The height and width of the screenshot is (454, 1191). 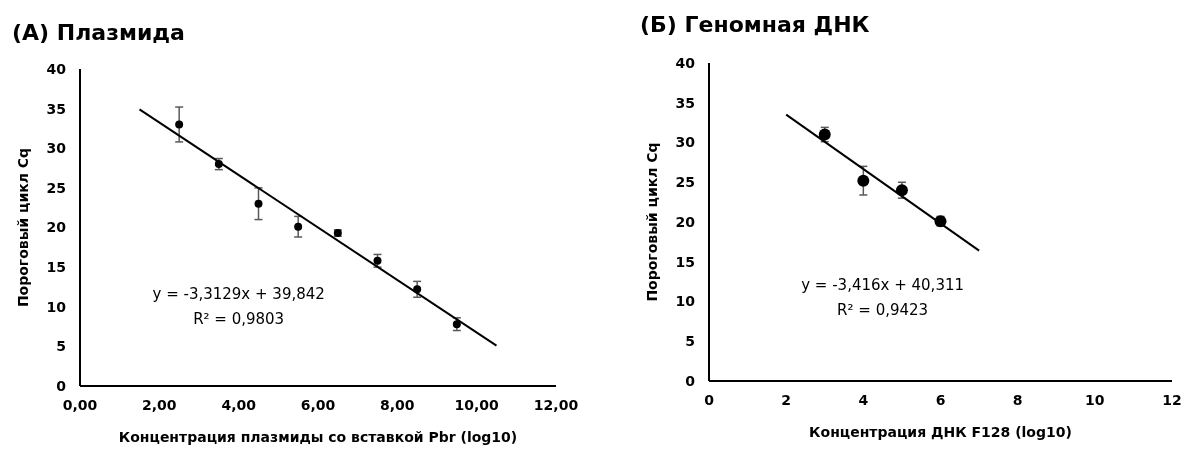 I want to click on x-tick-label: 6, so click(x=940, y=400).